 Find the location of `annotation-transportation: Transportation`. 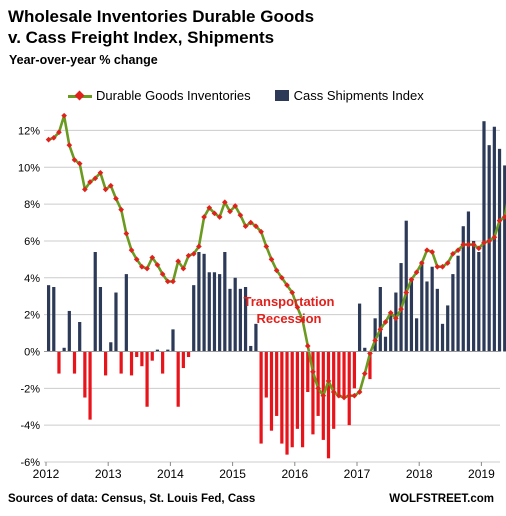

annotation-transportation: Transportation is located at coordinates (288, 301).